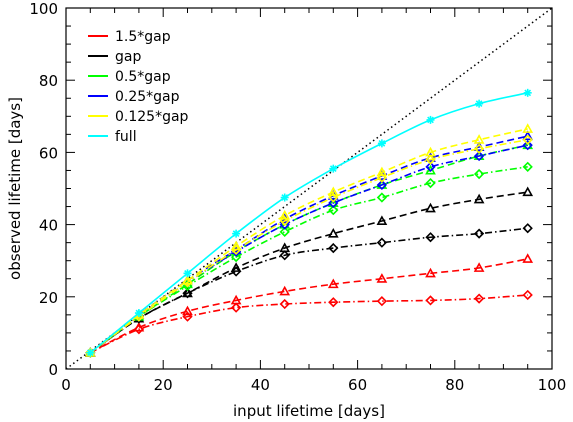  What do you see at coordinates (66, 385) in the screenshot?
I see `x-tick-label: 0` at bounding box center [66, 385].